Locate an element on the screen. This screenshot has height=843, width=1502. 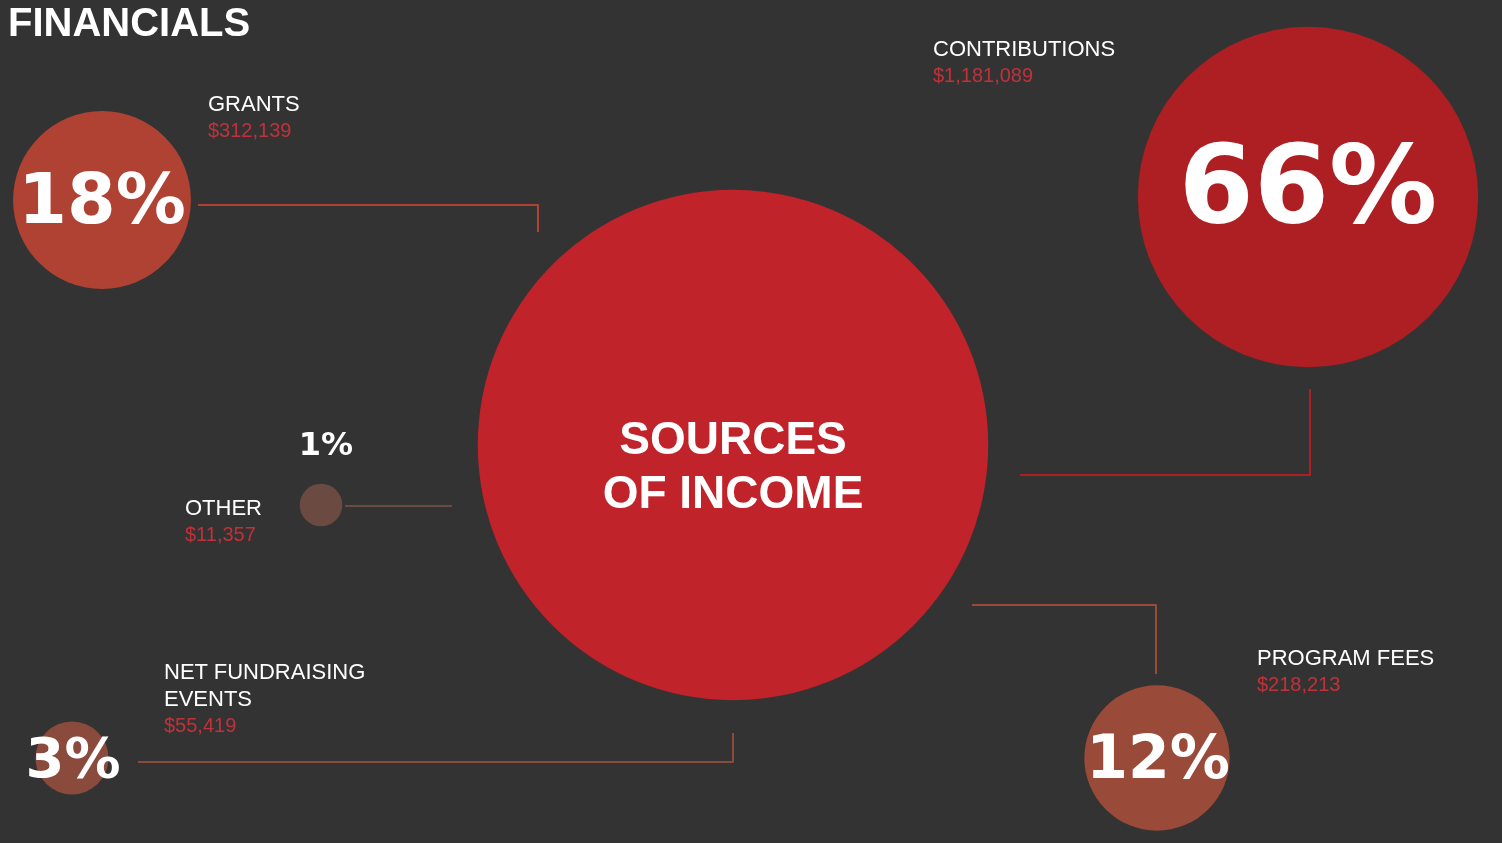
data-label: 18% is located at coordinates (102, 199).